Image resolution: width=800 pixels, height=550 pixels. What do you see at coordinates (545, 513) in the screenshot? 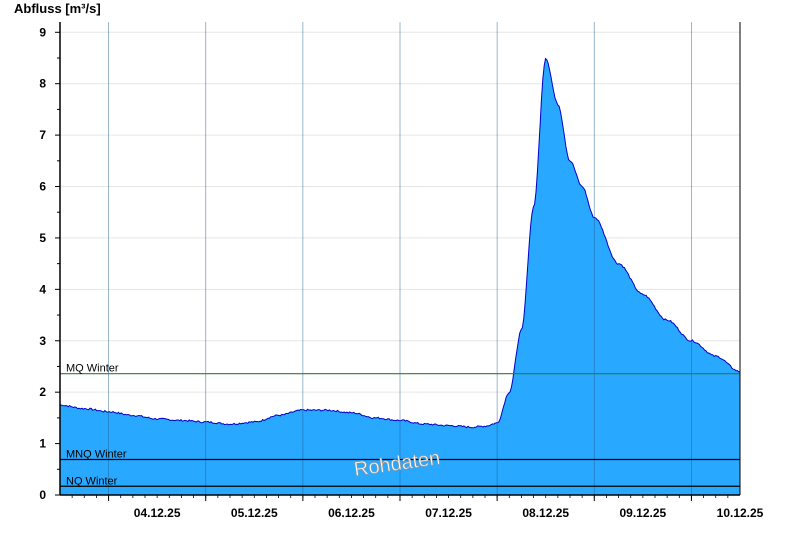
I see `x-tick-label: 08.12.25` at bounding box center [545, 513].